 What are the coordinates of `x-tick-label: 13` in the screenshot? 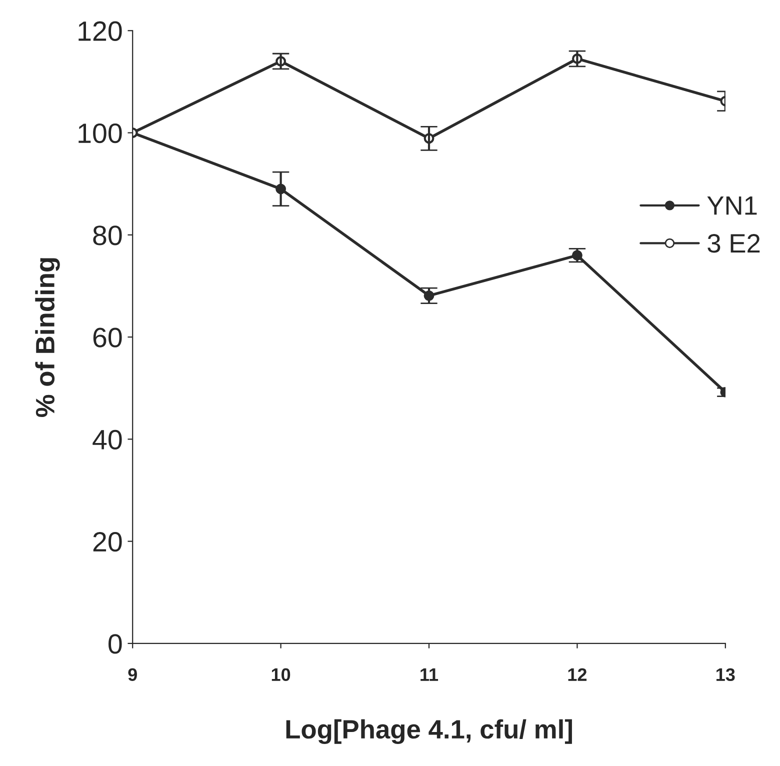 It's located at (725, 675).